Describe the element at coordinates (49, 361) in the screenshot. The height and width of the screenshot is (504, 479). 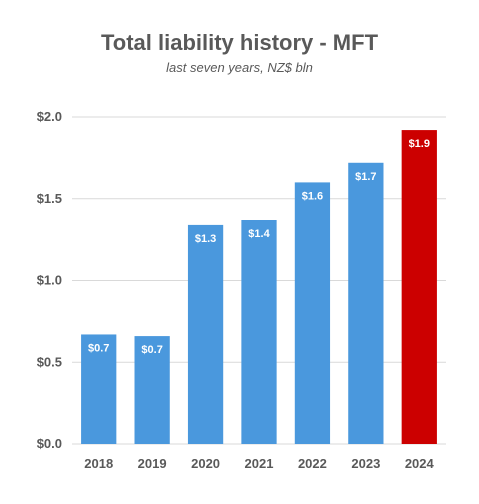
I see `y-tick-label: $0.5` at that location.